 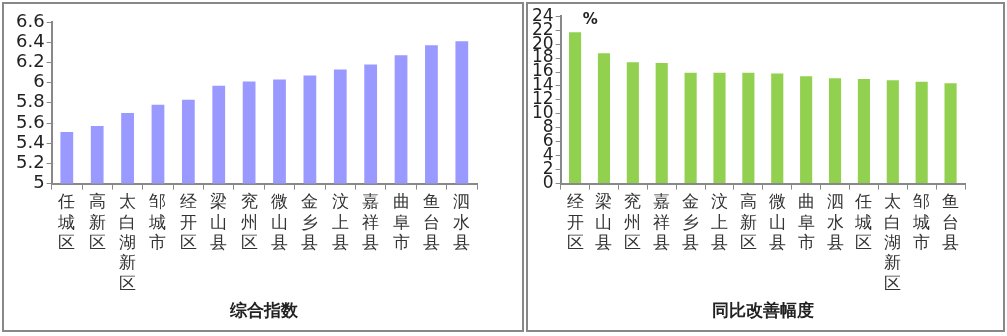 I want to click on y-tick-label: 6.4, so click(x=30, y=40).